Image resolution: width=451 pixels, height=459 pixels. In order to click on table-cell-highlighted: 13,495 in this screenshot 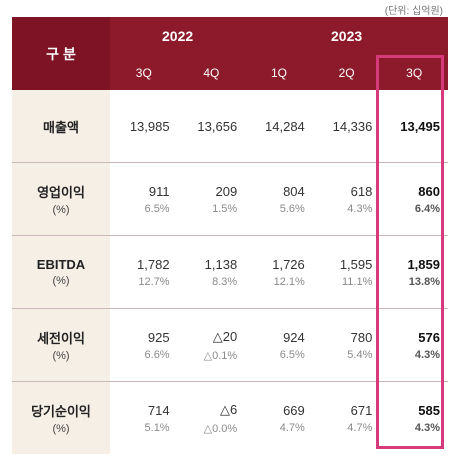, I will do `click(414, 126)`.